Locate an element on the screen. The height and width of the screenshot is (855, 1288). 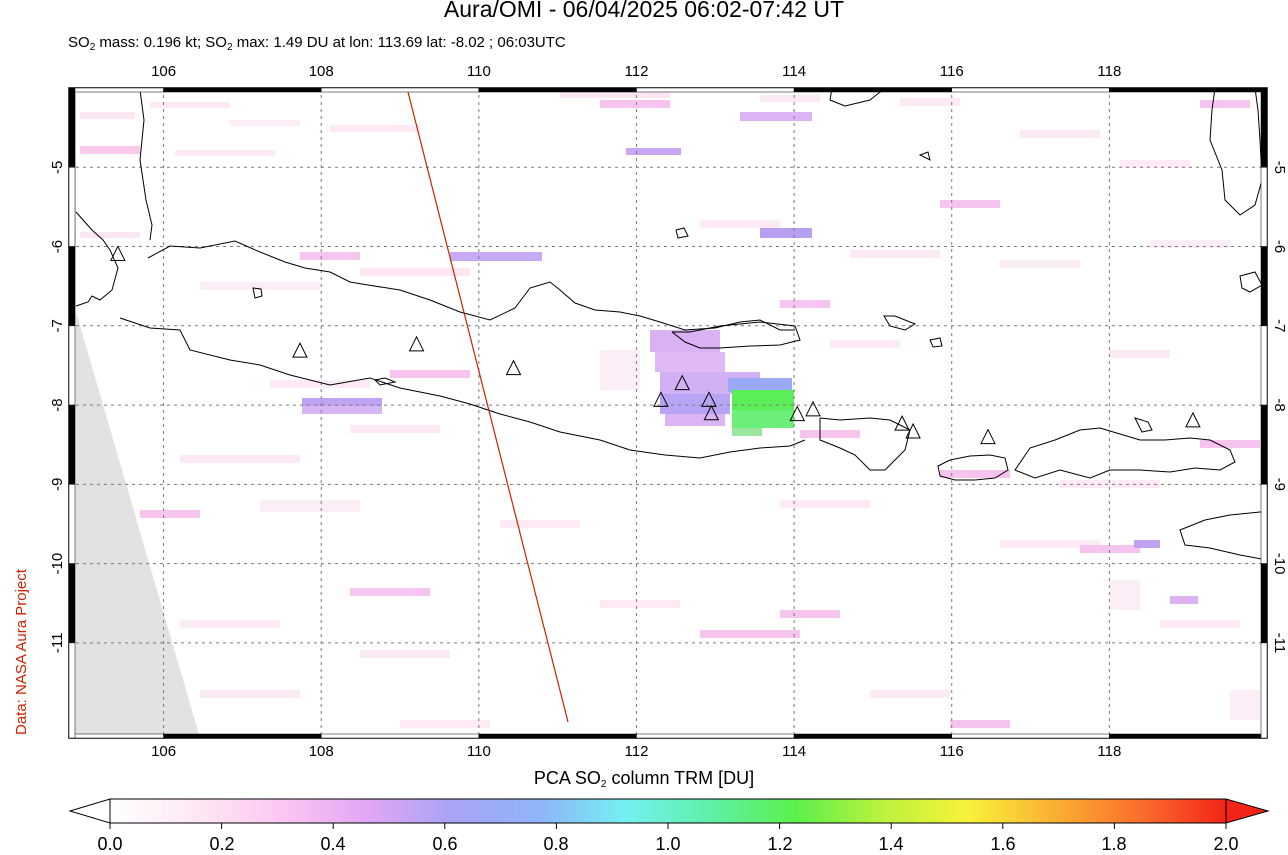
coastline-java-south is located at coordinates (462, 388).